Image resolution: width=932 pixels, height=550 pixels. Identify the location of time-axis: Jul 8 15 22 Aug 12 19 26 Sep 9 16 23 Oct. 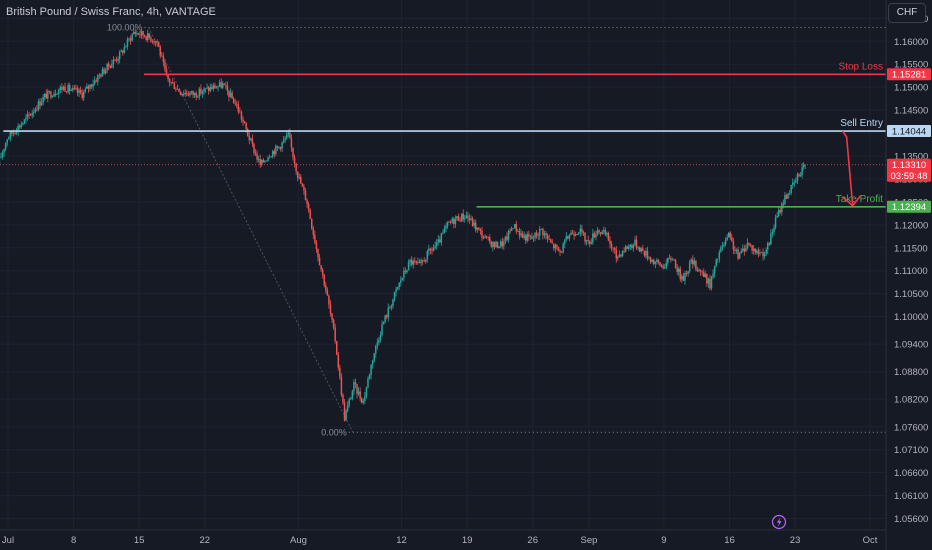
(443, 537).